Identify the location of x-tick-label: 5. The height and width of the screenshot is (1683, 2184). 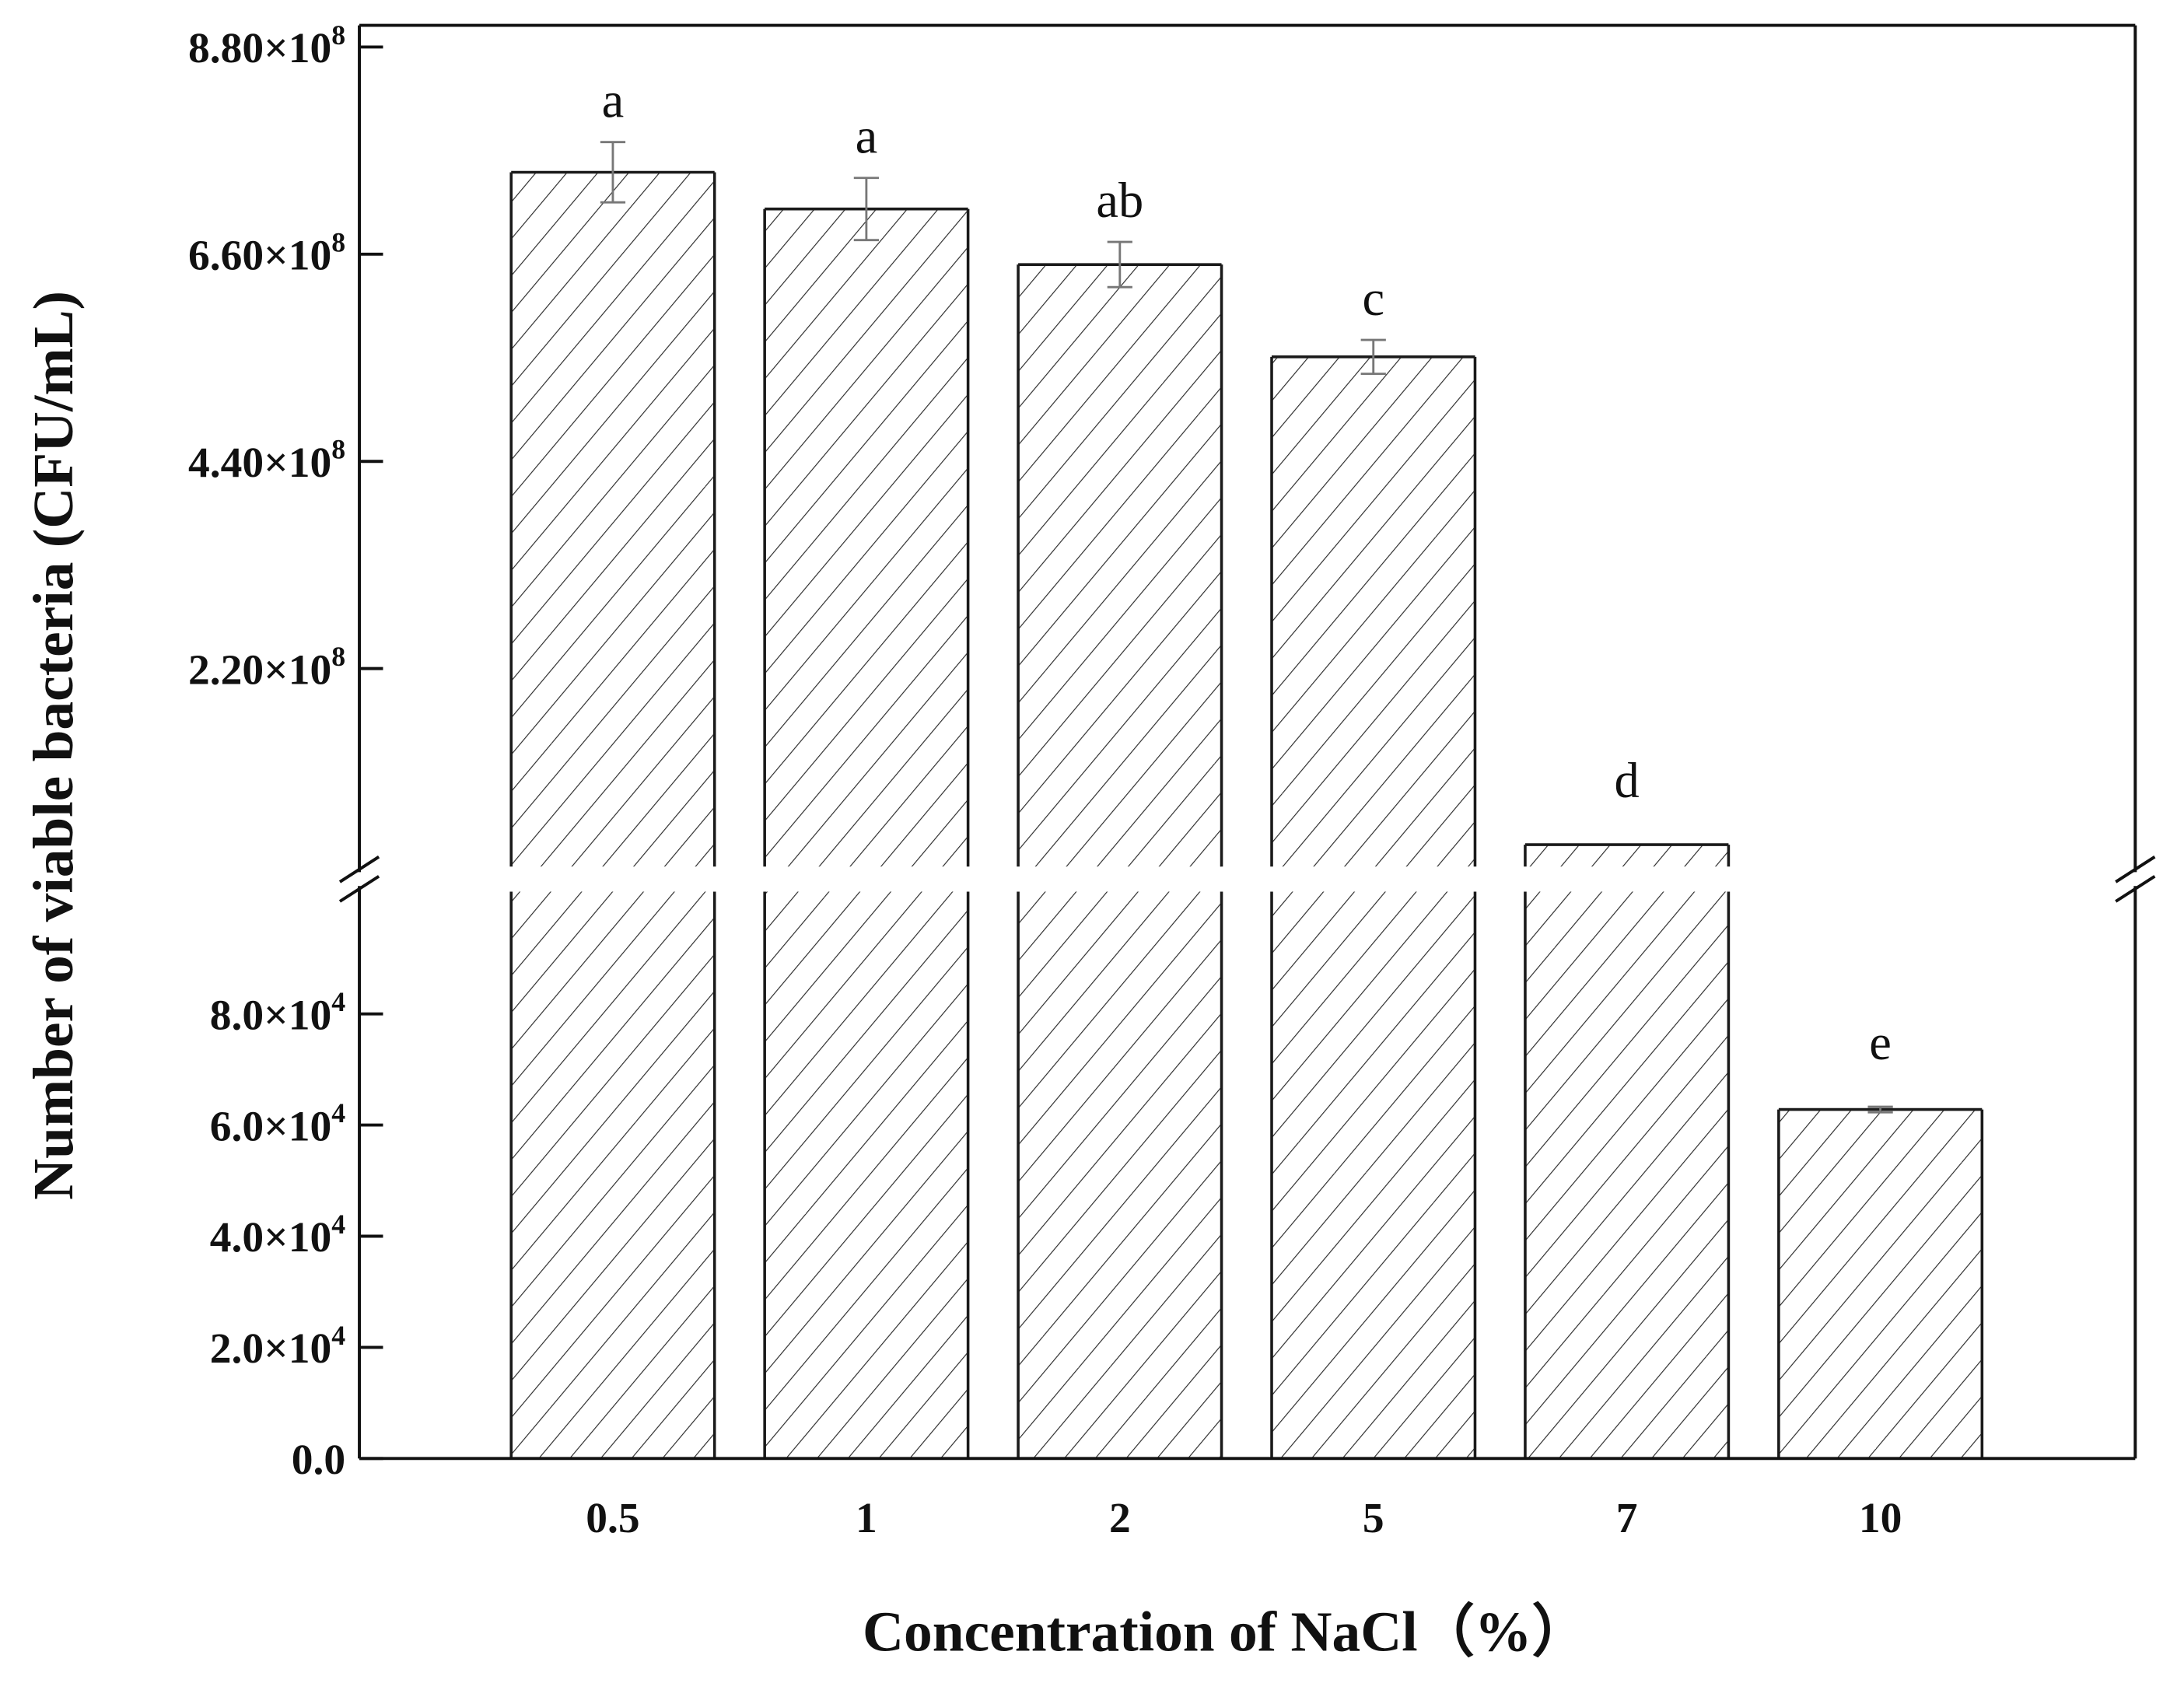
(1374, 1518).